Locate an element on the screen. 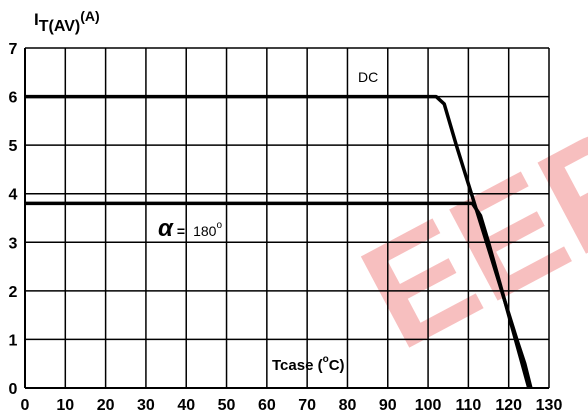 Image resolution: width=588 pixels, height=416 pixels. y-tick-labels: 0 1 2 3 4 5 6 7 is located at coordinates (13, 219).